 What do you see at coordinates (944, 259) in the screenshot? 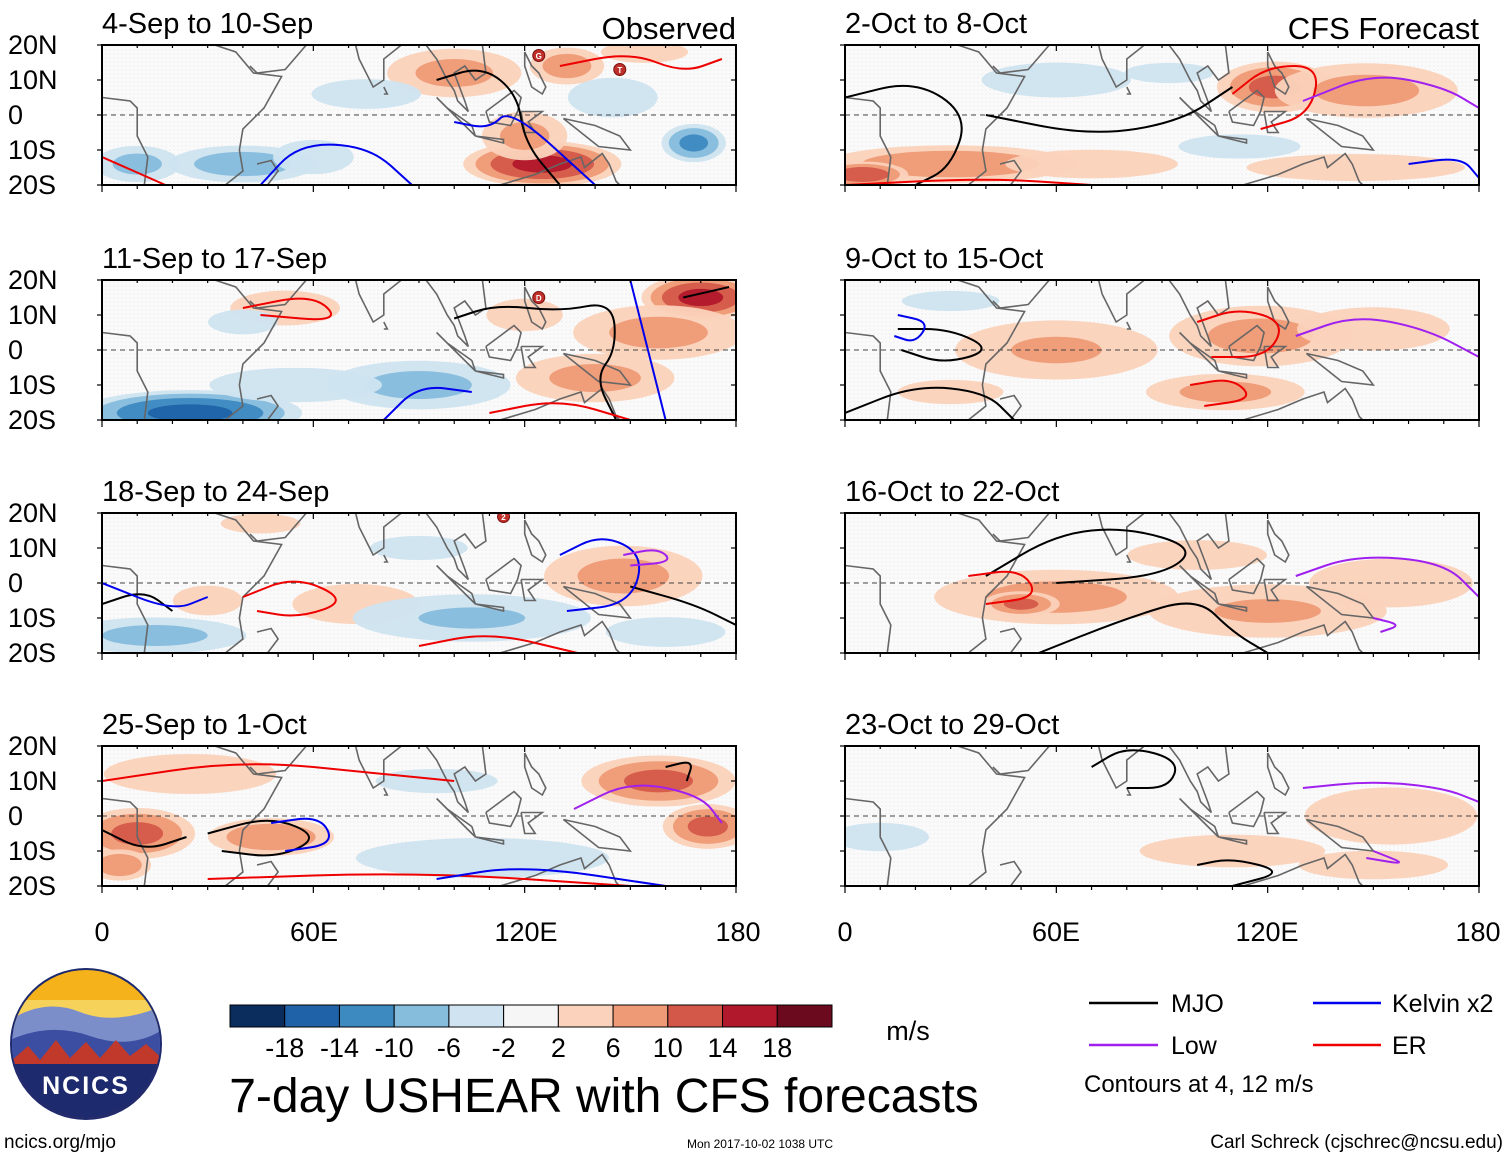
I see `panel-title: 9-Oct to 15-Oct` at bounding box center [944, 259].